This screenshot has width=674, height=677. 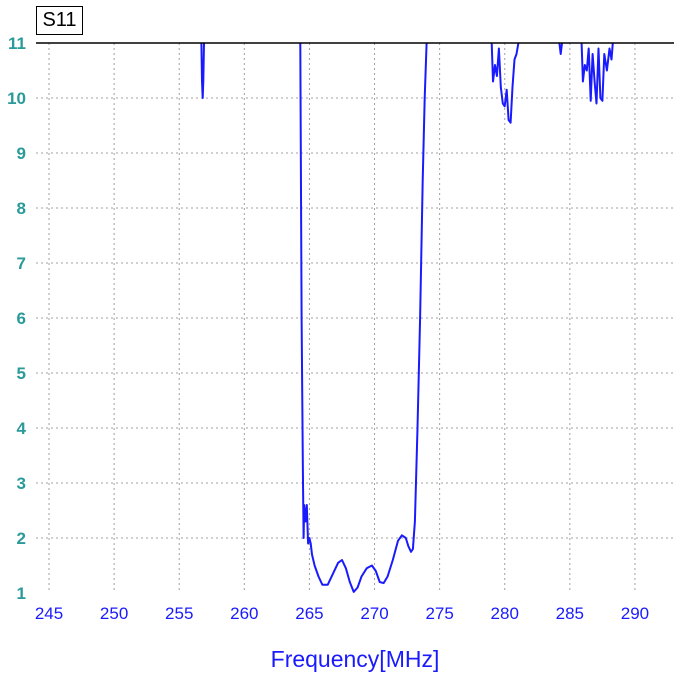 I want to click on y-tick-label: 6, so click(x=21, y=318).